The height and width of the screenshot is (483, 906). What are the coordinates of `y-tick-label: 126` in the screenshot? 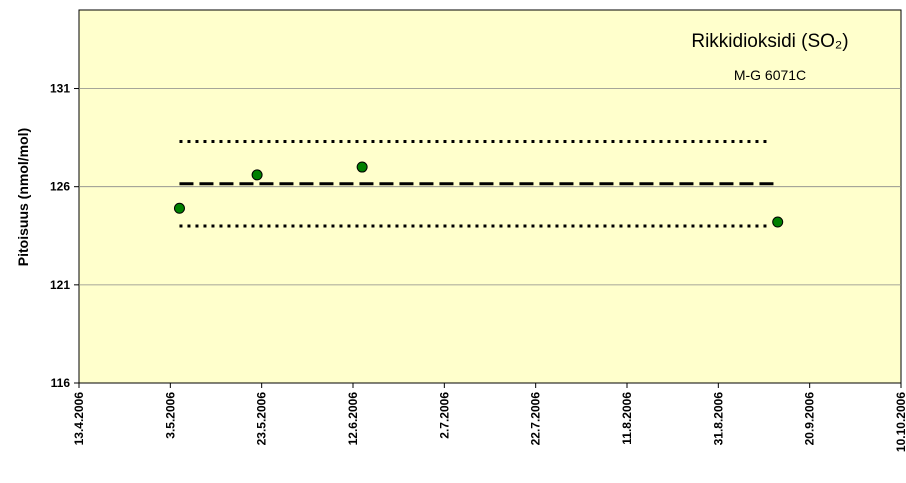 It's located at (60, 187).